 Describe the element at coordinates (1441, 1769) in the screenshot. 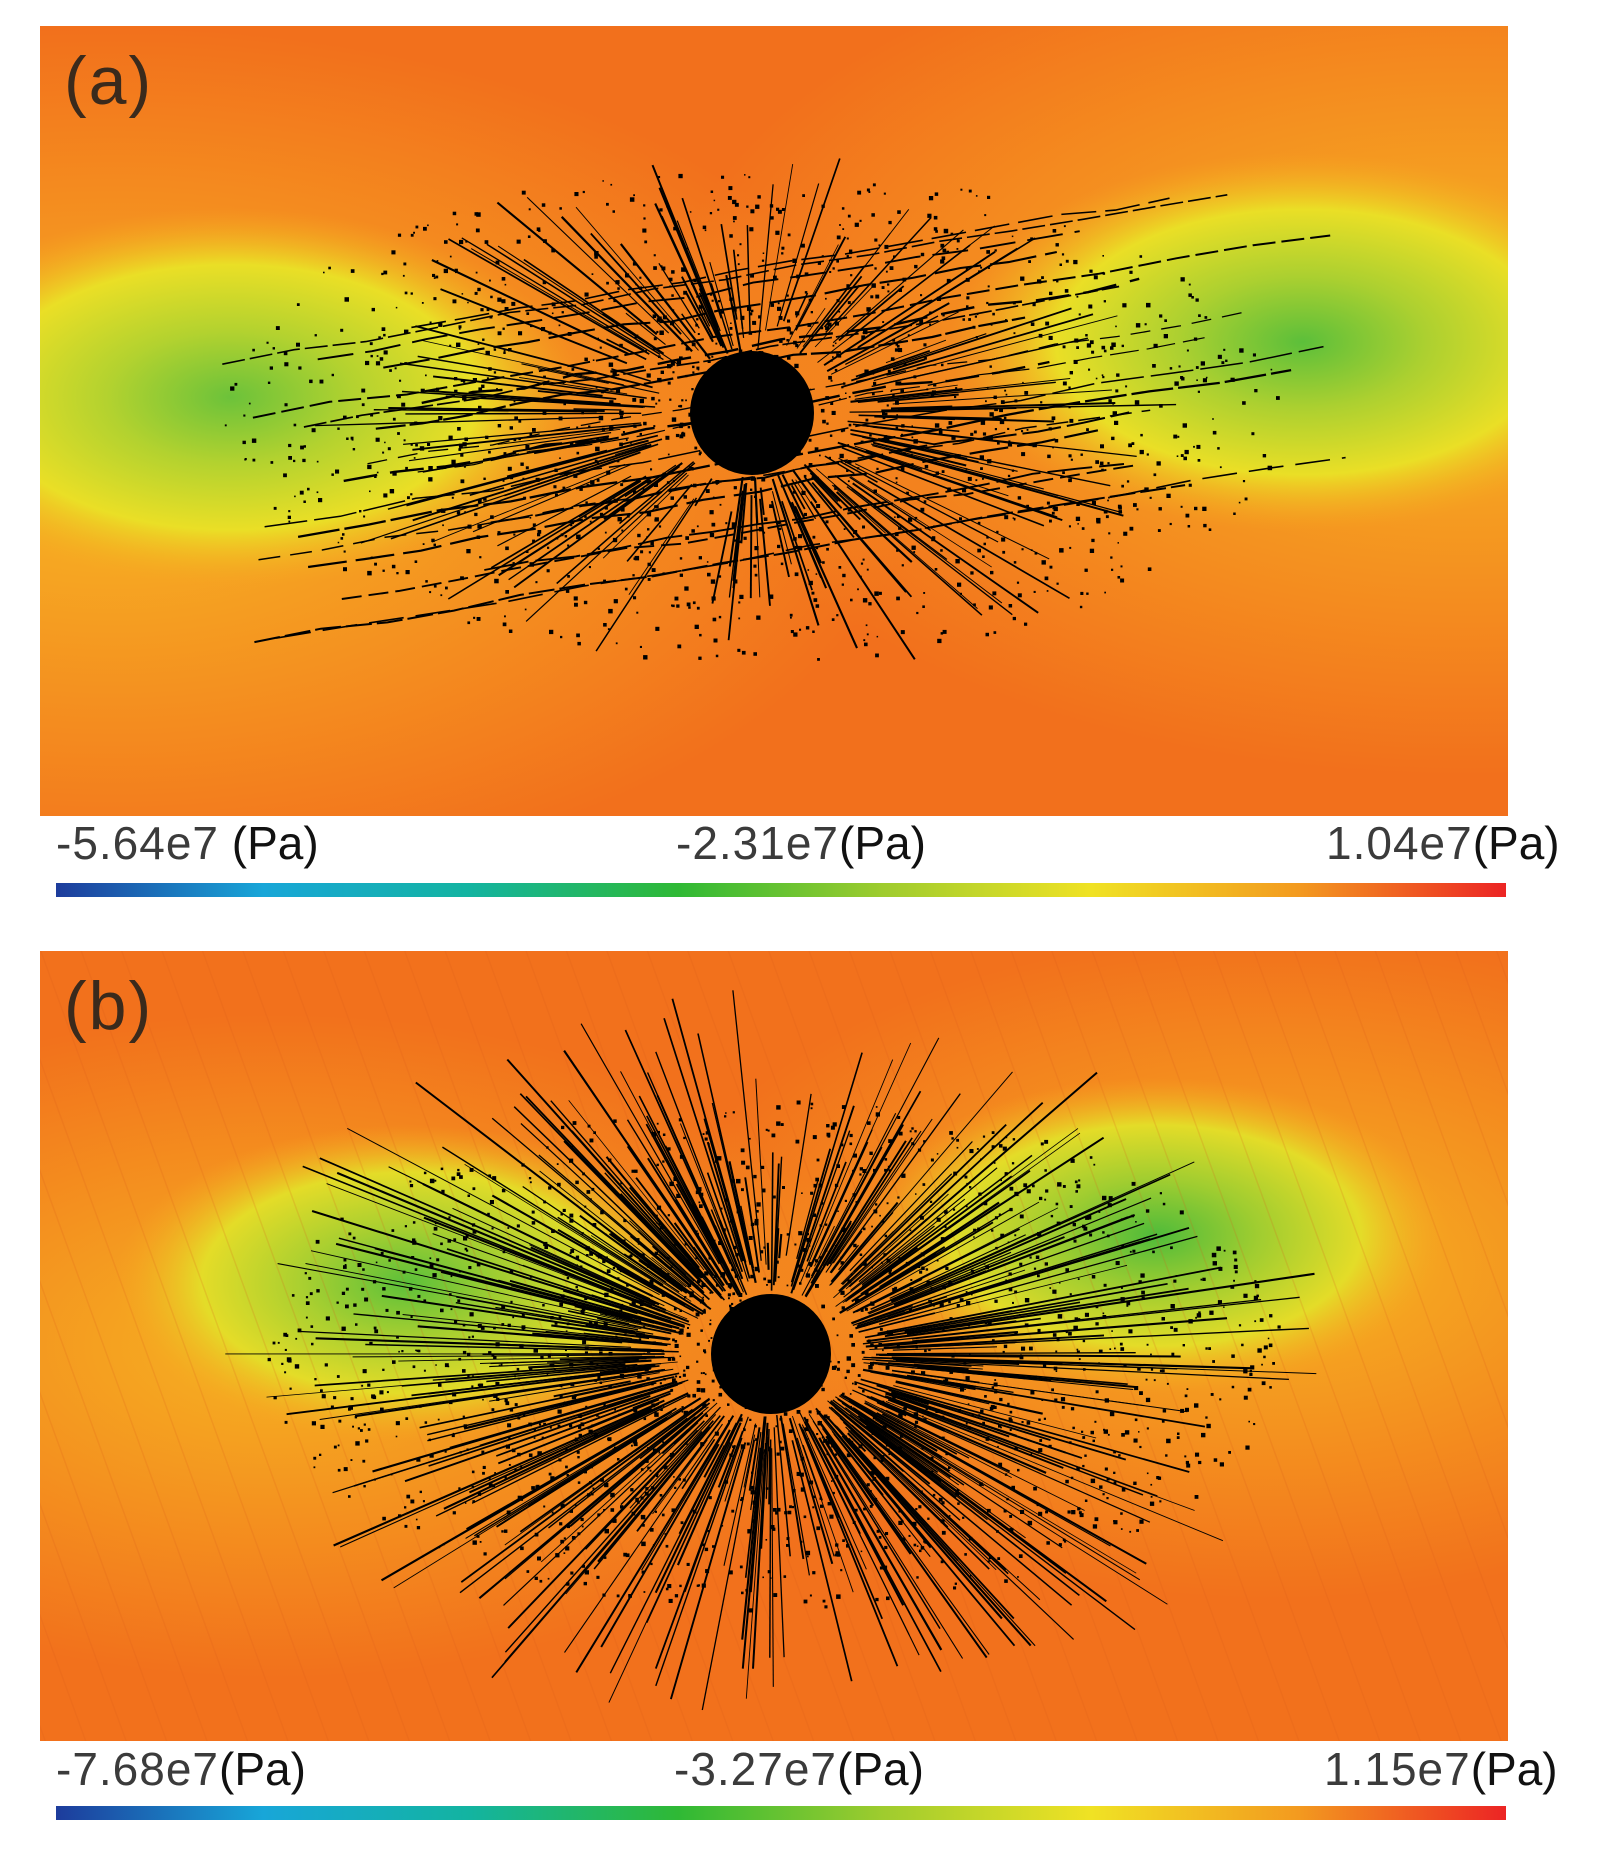

I see `colorbar-max-label-b: 1.15e7(Pa)` at that location.